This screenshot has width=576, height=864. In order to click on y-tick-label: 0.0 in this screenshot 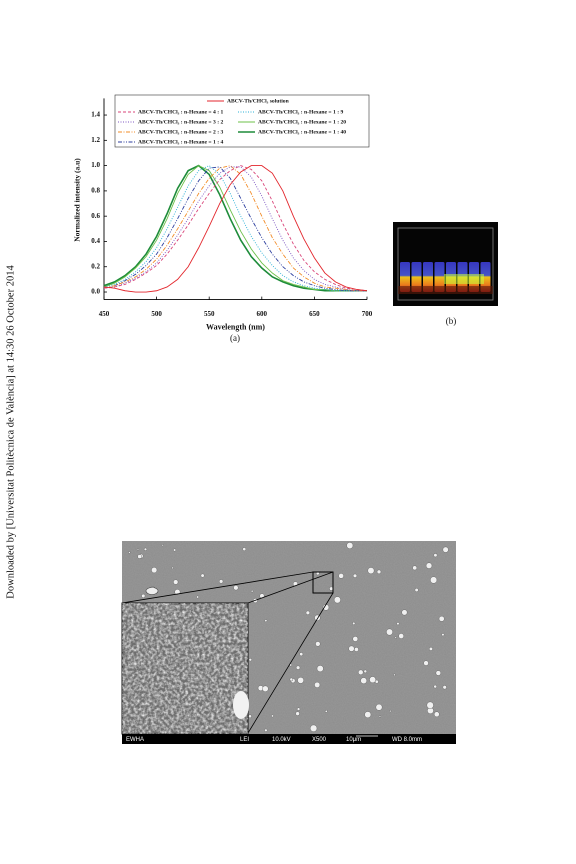, I will do `click(95, 292)`.